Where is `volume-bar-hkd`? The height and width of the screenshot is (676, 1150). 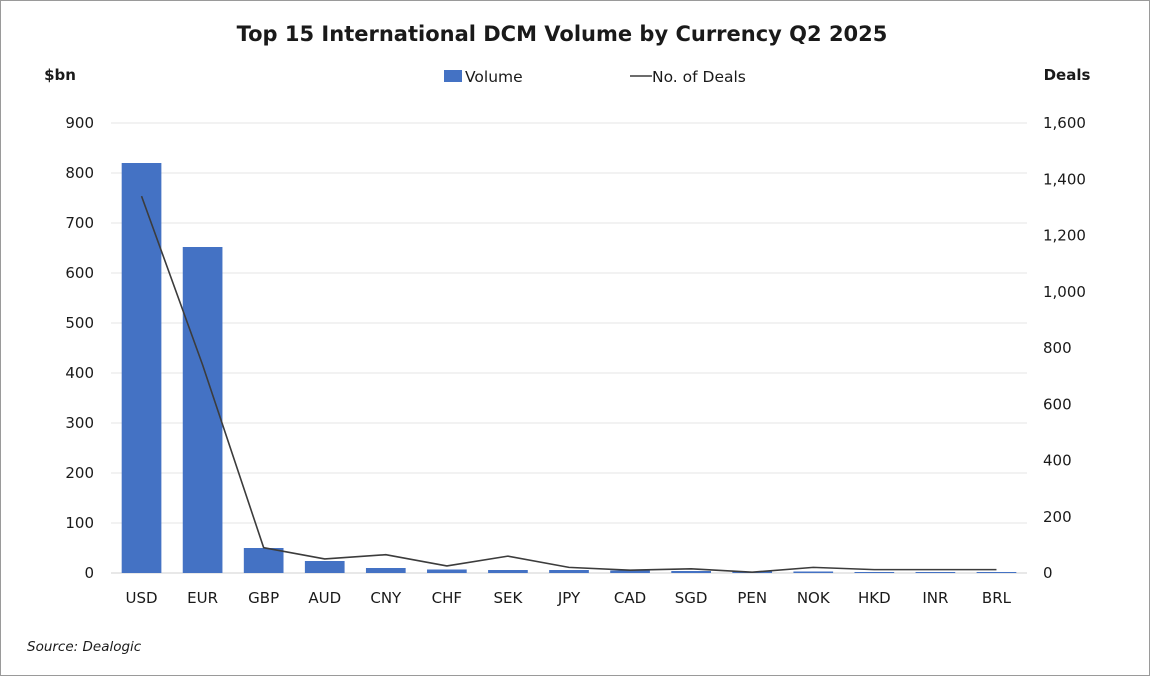
volume-bar-hkd is located at coordinates (874, 572).